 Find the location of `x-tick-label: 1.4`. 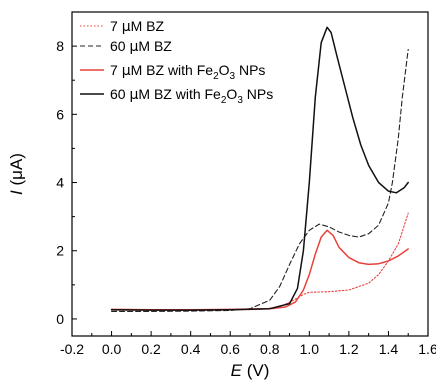

x-tick-label: 1.4 is located at coordinates (389, 349).